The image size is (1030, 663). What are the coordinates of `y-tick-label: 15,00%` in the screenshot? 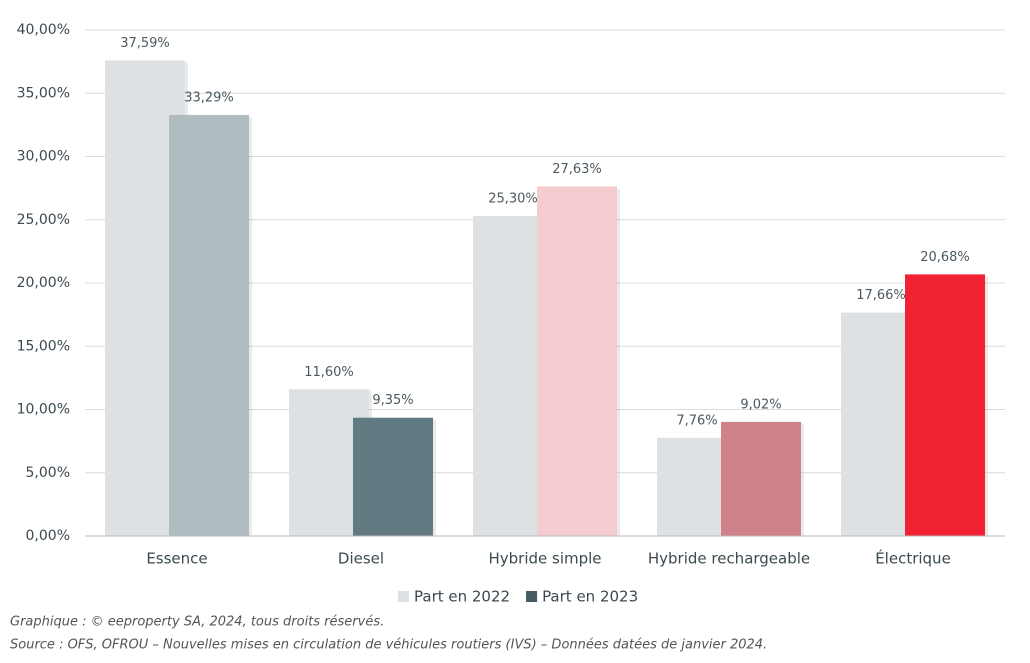 It's located at (43, 346).